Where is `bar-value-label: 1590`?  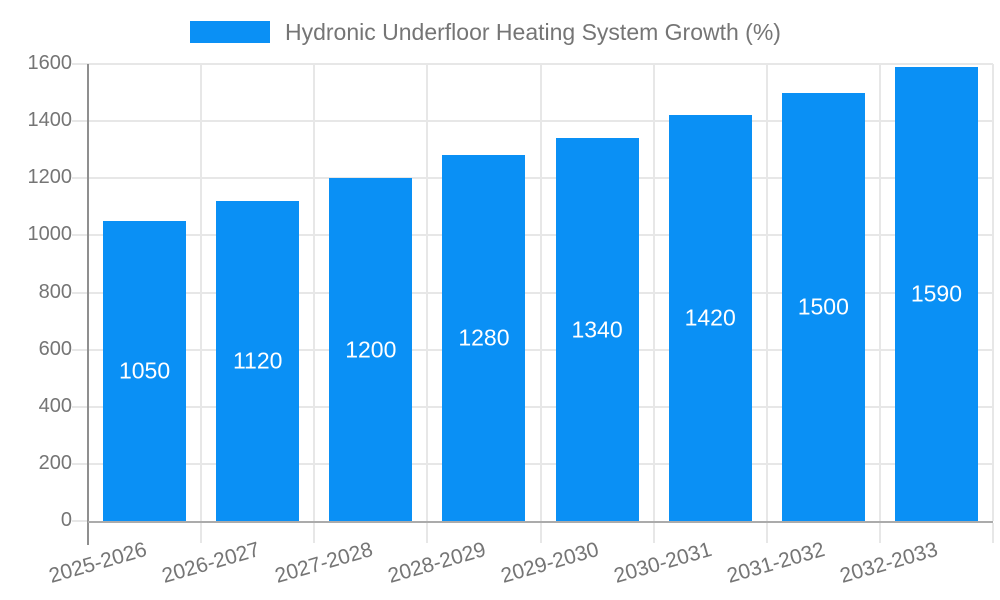
bar-value-label: 1590 is located at coordinates (936, 293).